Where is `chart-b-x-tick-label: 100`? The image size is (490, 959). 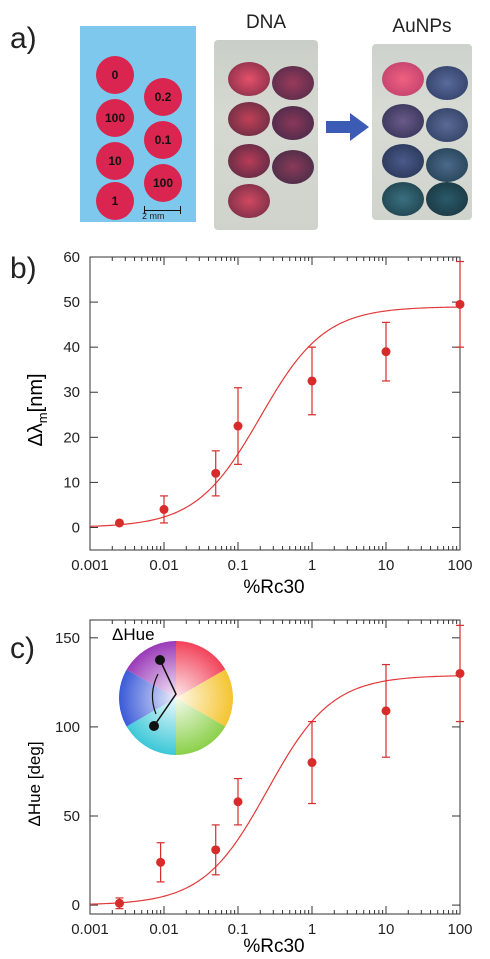
chart-b-x-tick-label: 100 is located at coordinates (459, 565).